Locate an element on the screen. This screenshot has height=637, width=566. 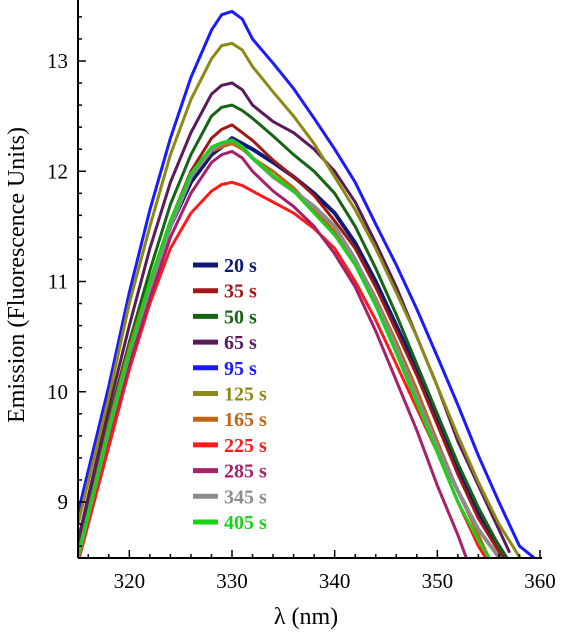
x-tick-label: 330 is located at coordinates (232, 581).